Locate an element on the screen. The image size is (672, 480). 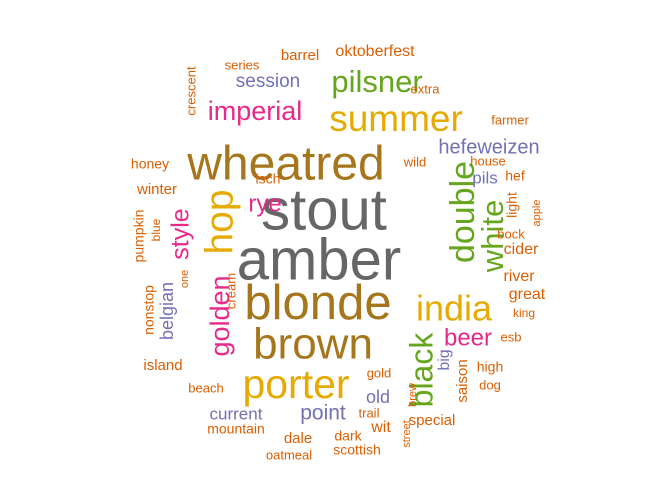
word-pils: pils is located at coordinates (485, 177).